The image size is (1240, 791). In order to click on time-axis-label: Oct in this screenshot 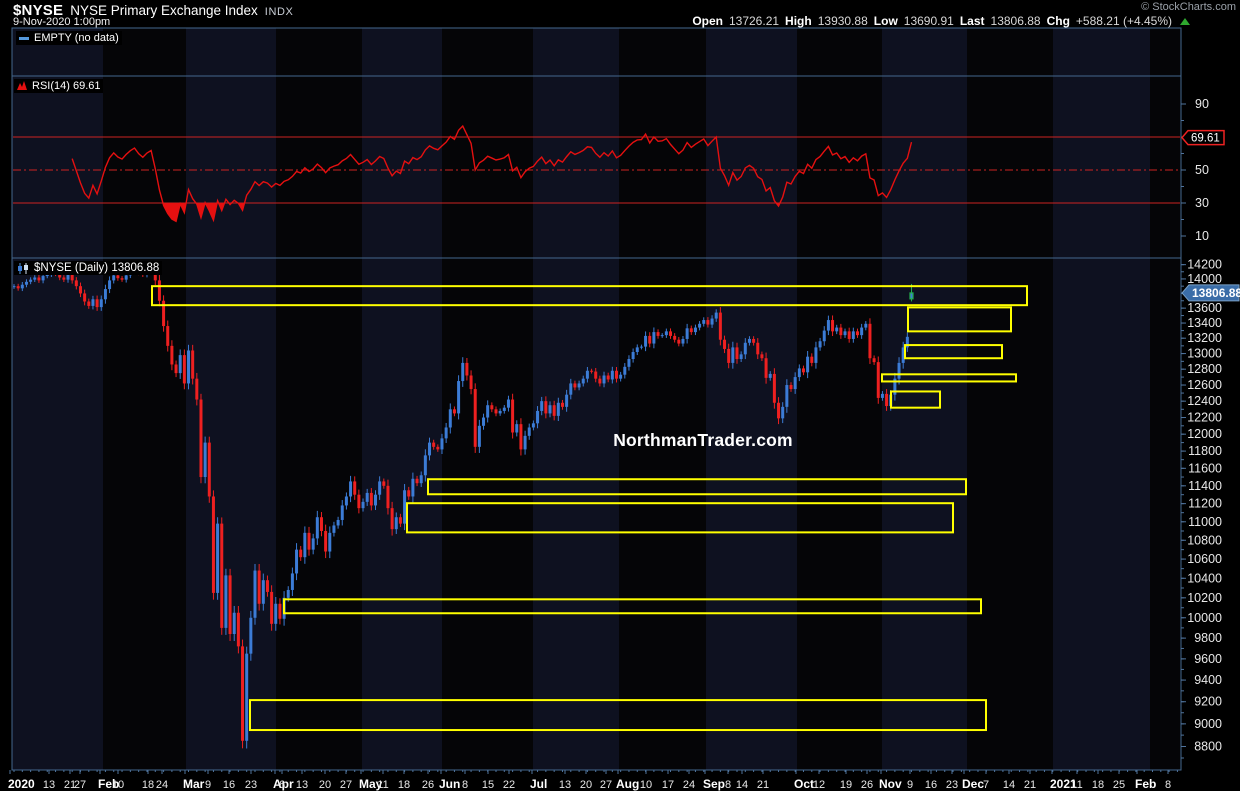, I will do `click(804, 784)`.